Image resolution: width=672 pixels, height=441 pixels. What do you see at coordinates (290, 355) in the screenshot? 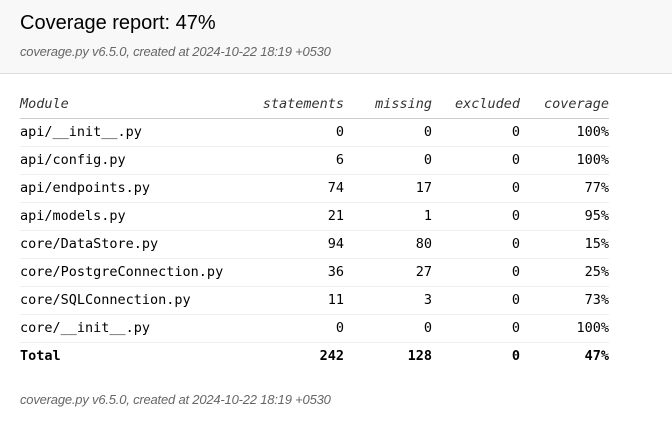
I see `total-statements: 242` at bounding box center [290, 355].